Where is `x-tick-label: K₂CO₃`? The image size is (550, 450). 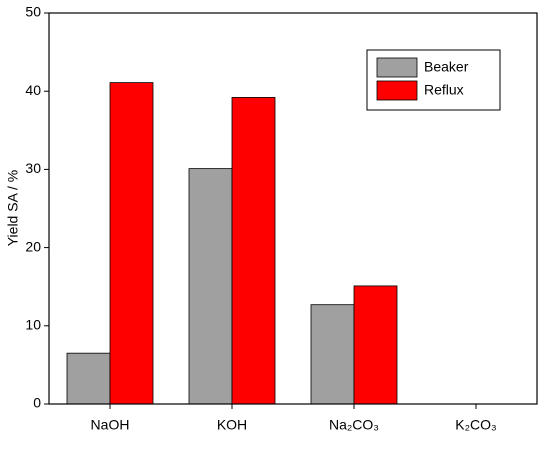 x-tick-label: K₂CO₃ is located at coordinates (475, 425).